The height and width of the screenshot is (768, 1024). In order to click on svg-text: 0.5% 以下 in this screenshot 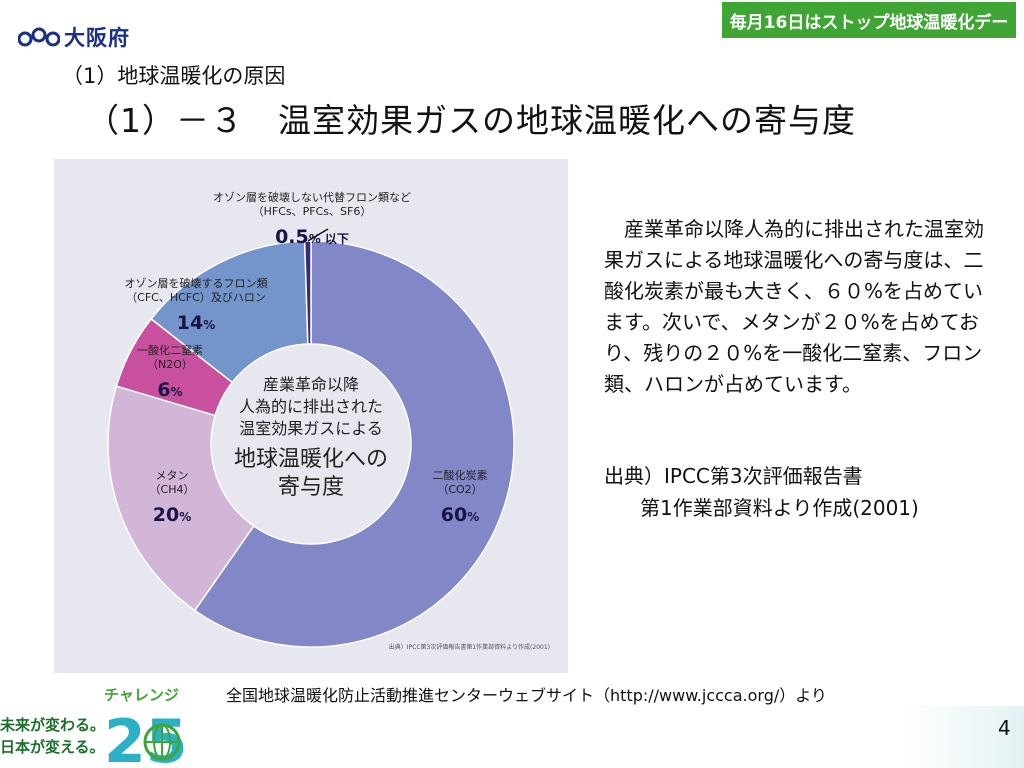, I will do `click(312, 237)`.